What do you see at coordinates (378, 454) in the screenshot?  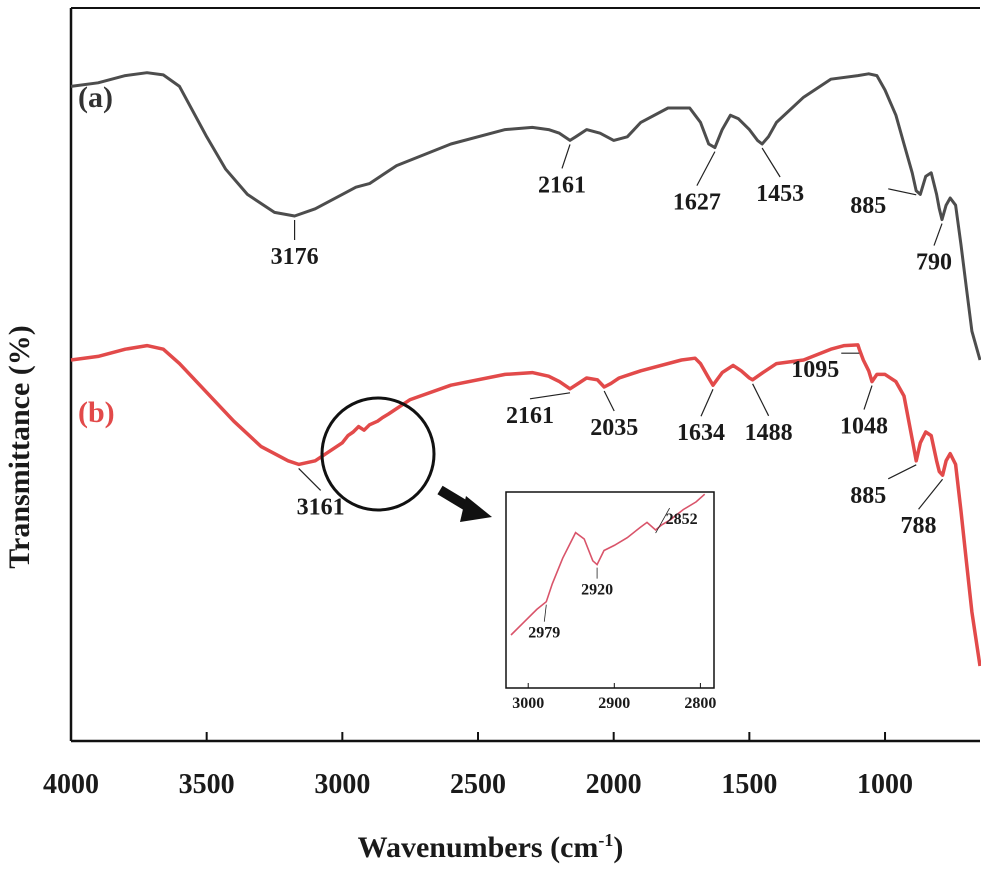 I see `highlight-circle` at bounding box center [378, 454].